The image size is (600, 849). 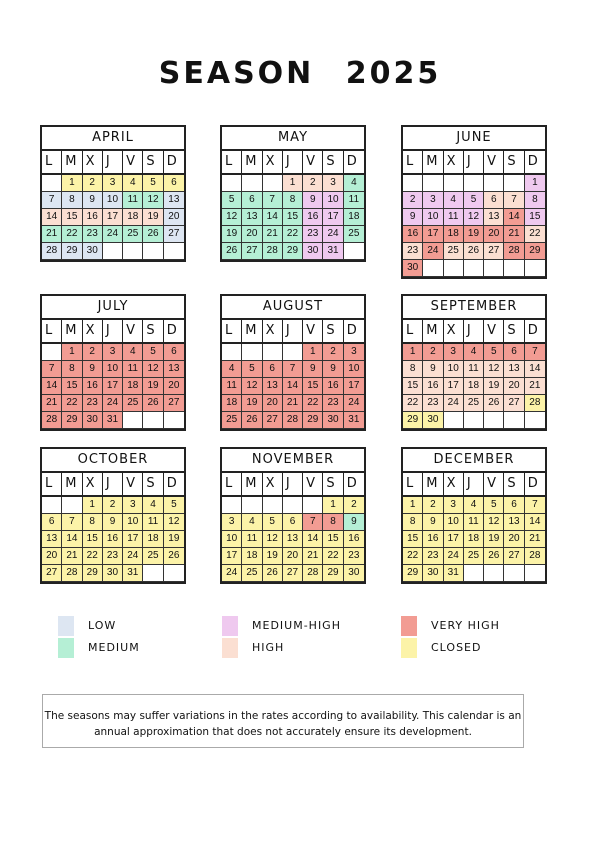 What do you see at coordinates (52, 386) in the screenshot?
I see `day-cell: 14` at bounding box center [52, 386].